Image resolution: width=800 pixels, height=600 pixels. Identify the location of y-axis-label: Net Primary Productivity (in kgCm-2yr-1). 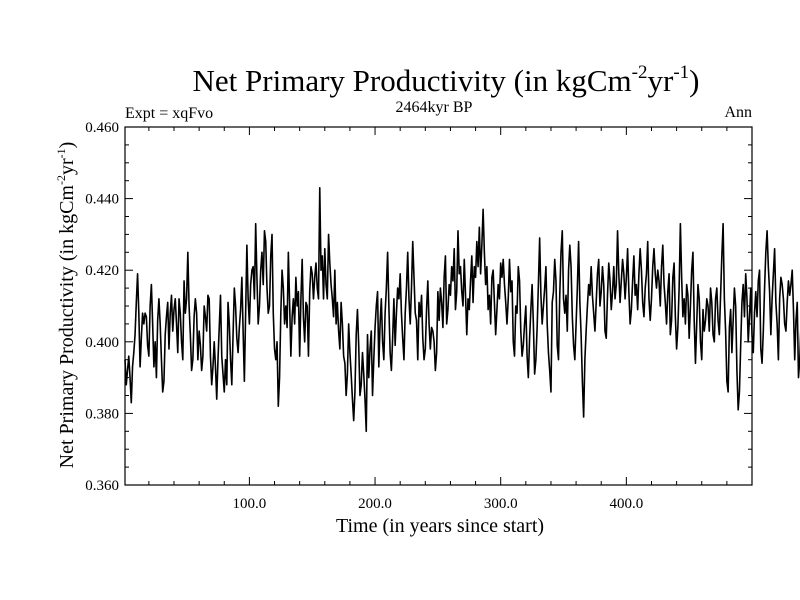
(66, 305).